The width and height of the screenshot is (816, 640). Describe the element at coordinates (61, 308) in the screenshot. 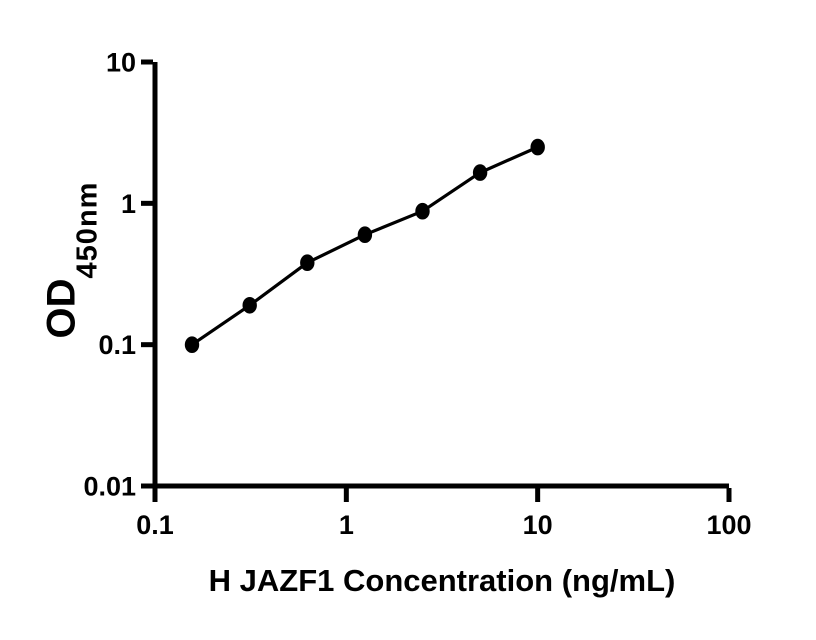

I see `y-axis-title-main: OD` at that location.